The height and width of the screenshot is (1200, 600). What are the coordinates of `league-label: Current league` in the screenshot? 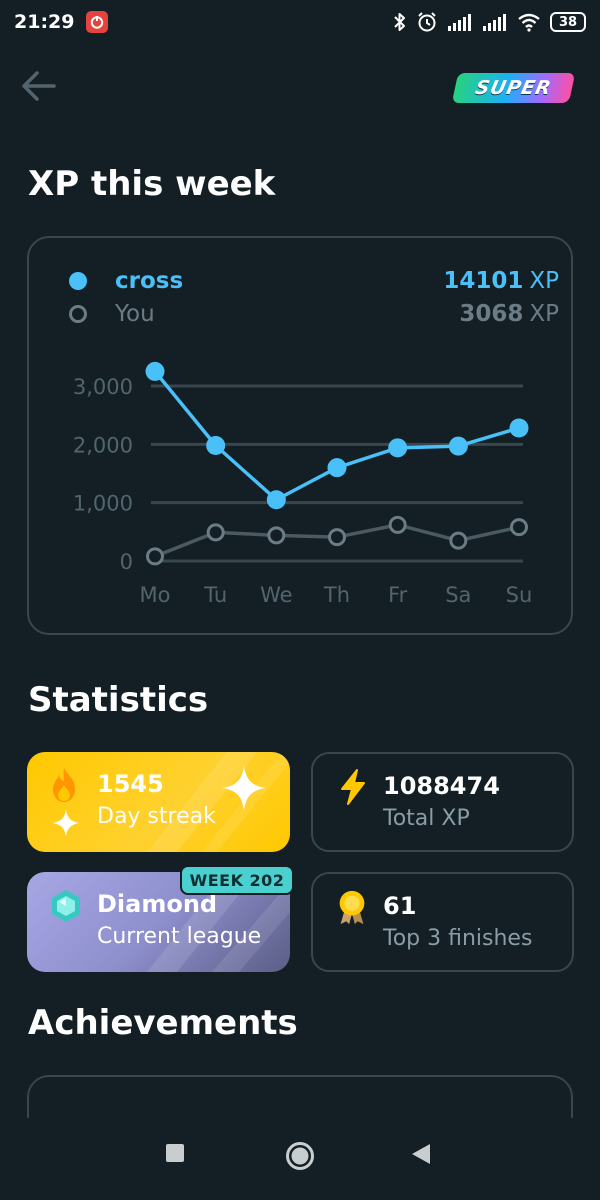 It's located at (179, 936).